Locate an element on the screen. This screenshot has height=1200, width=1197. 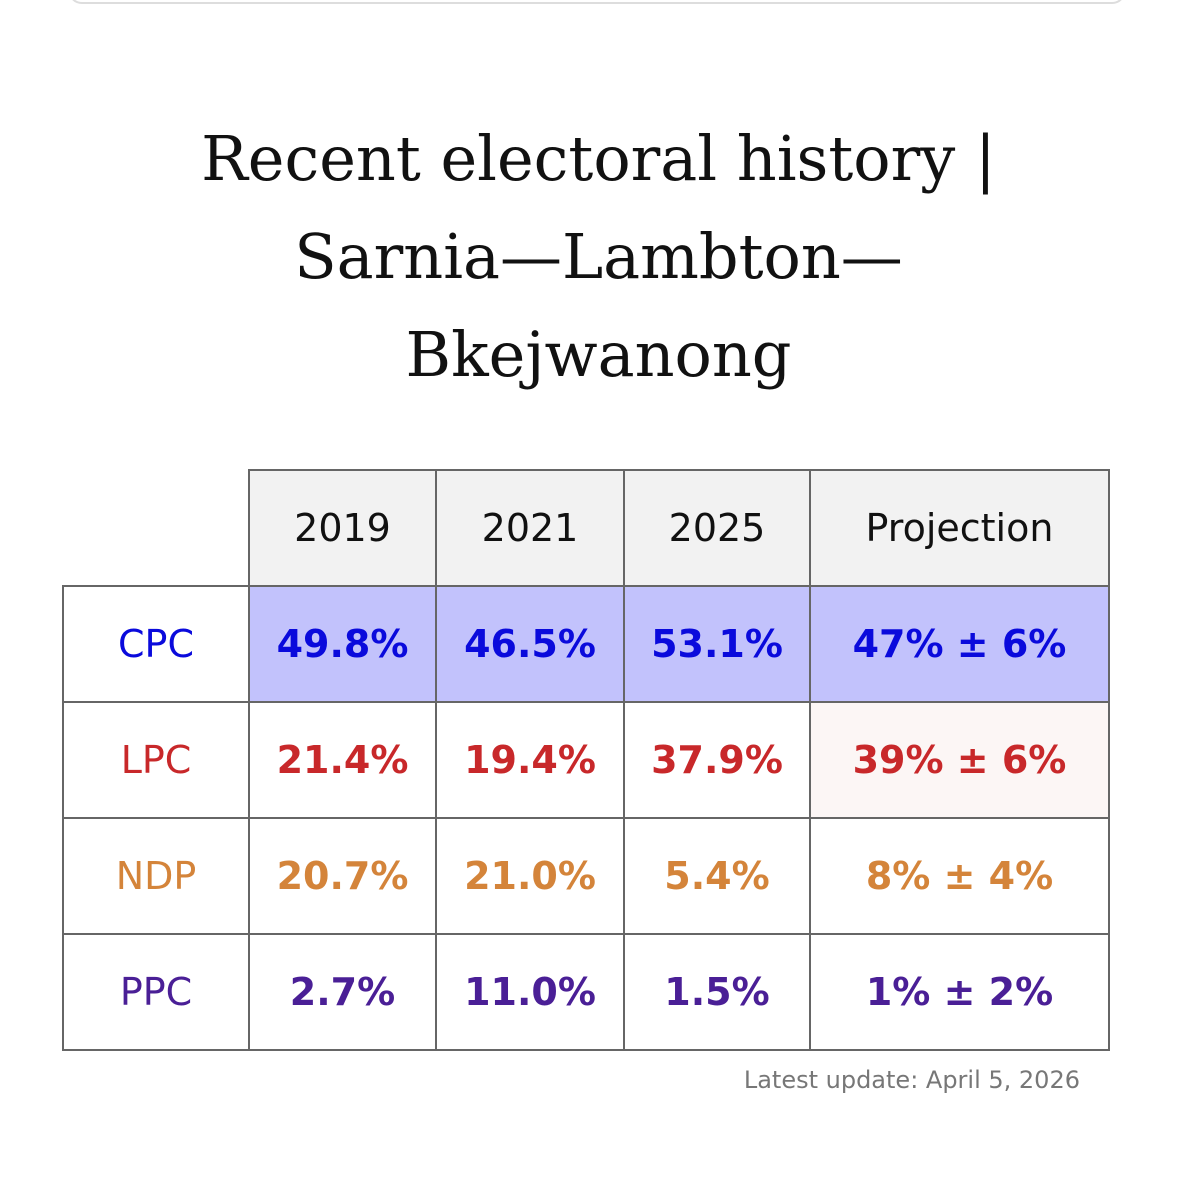
title-line: Recent electoral history | is located at coordinates (598, 158).